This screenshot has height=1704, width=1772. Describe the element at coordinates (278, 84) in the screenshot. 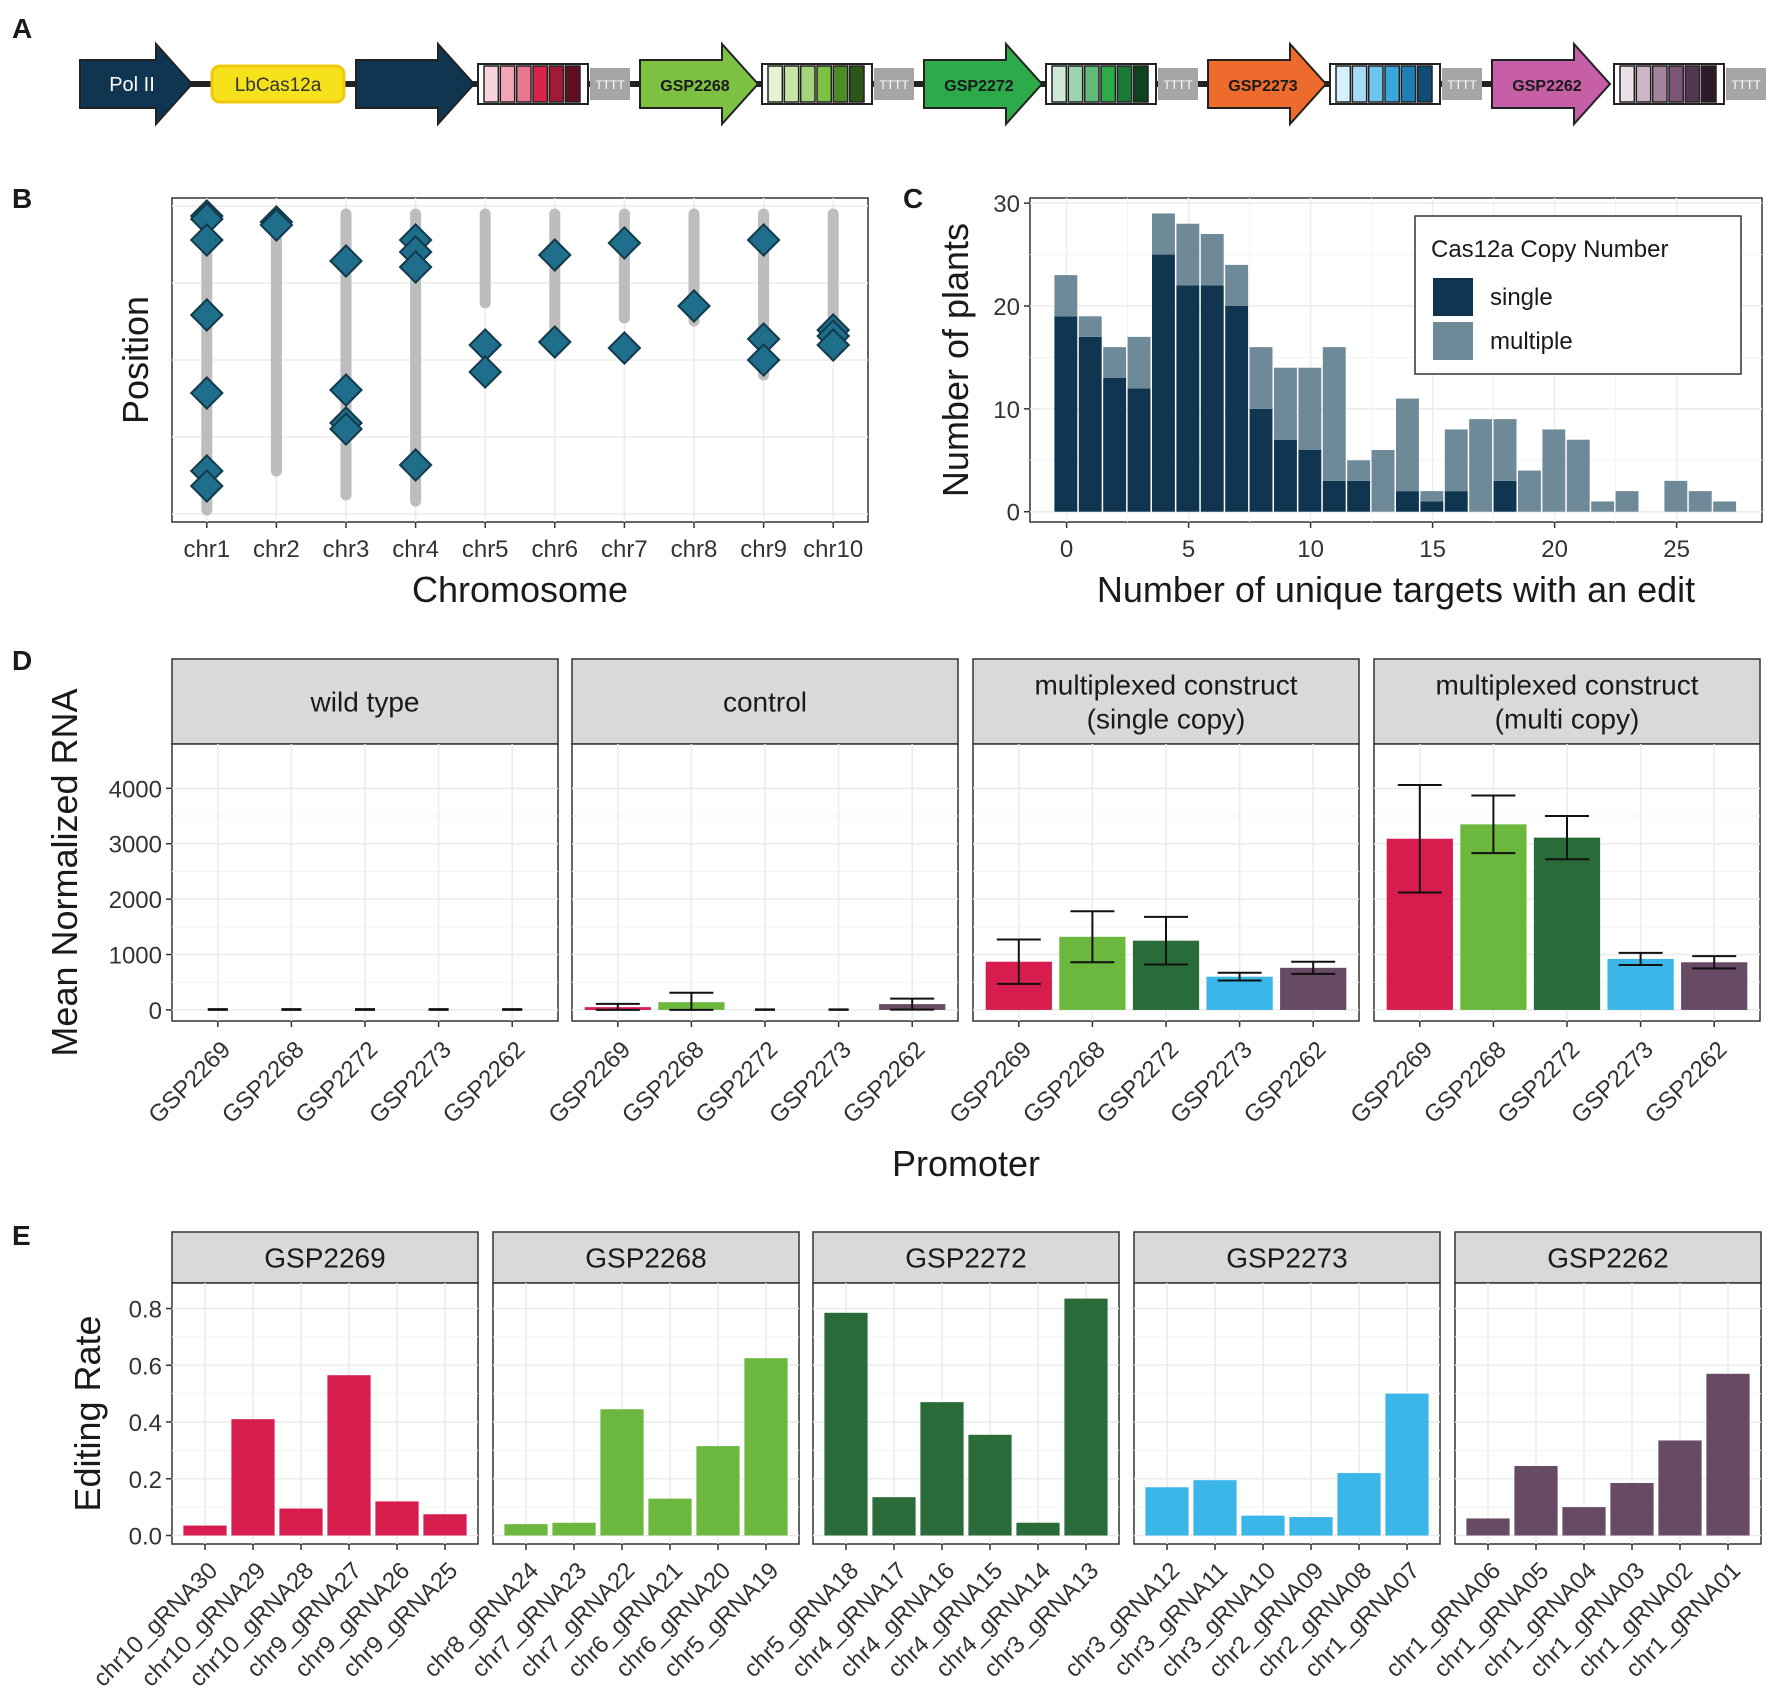

I see `cas12a-cds-box` at that location.